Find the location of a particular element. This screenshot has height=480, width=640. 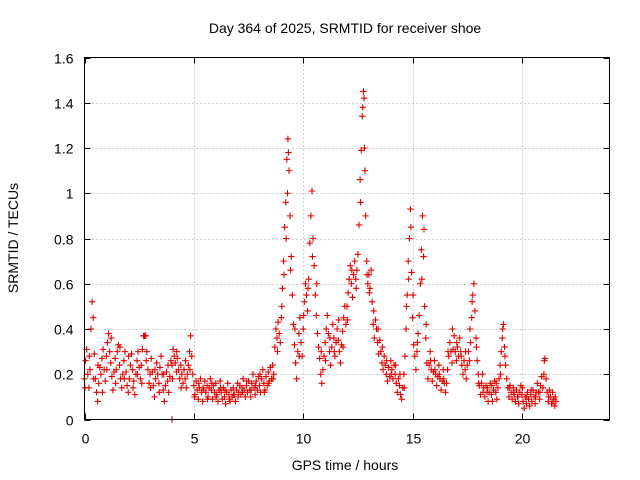

y-tick-label: 1.4 is located at coordinates (64, 104).